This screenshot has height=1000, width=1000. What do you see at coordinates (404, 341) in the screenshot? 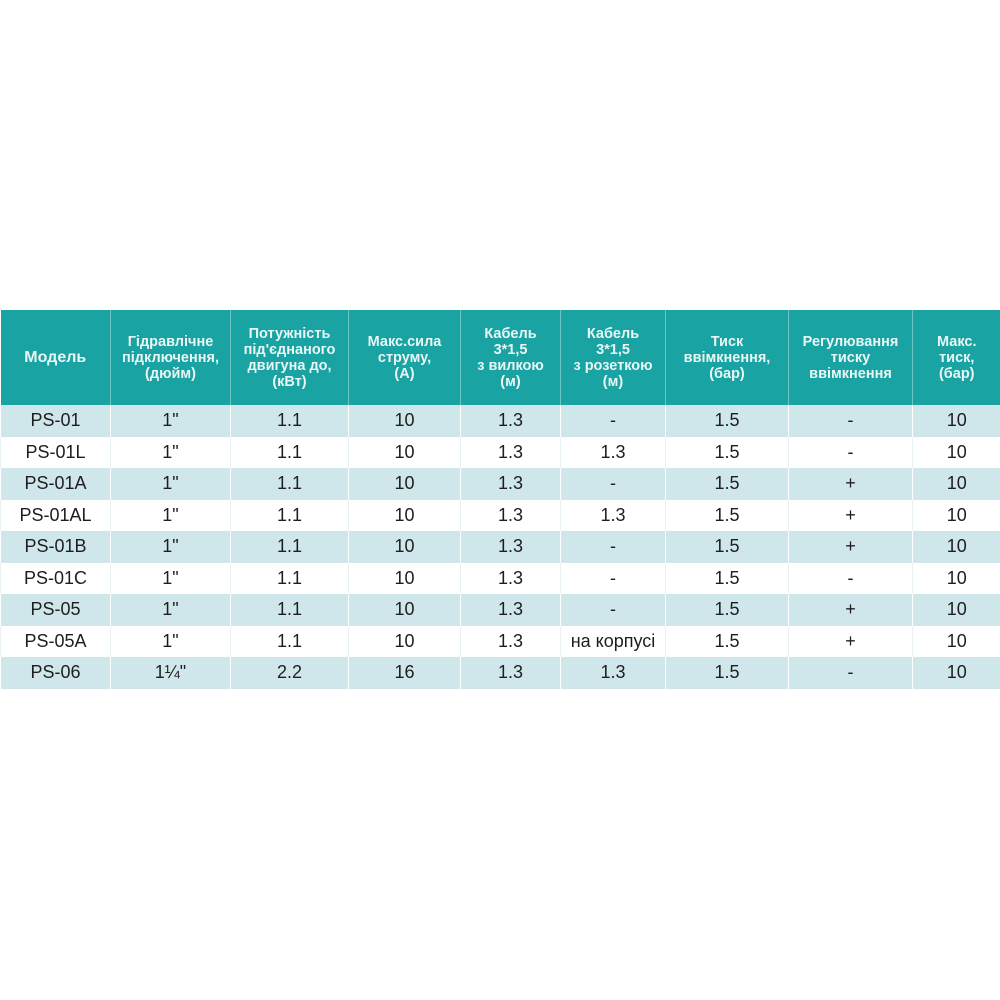
I see `column-header-line: Макс.сила` at bounding box center [404, 341].